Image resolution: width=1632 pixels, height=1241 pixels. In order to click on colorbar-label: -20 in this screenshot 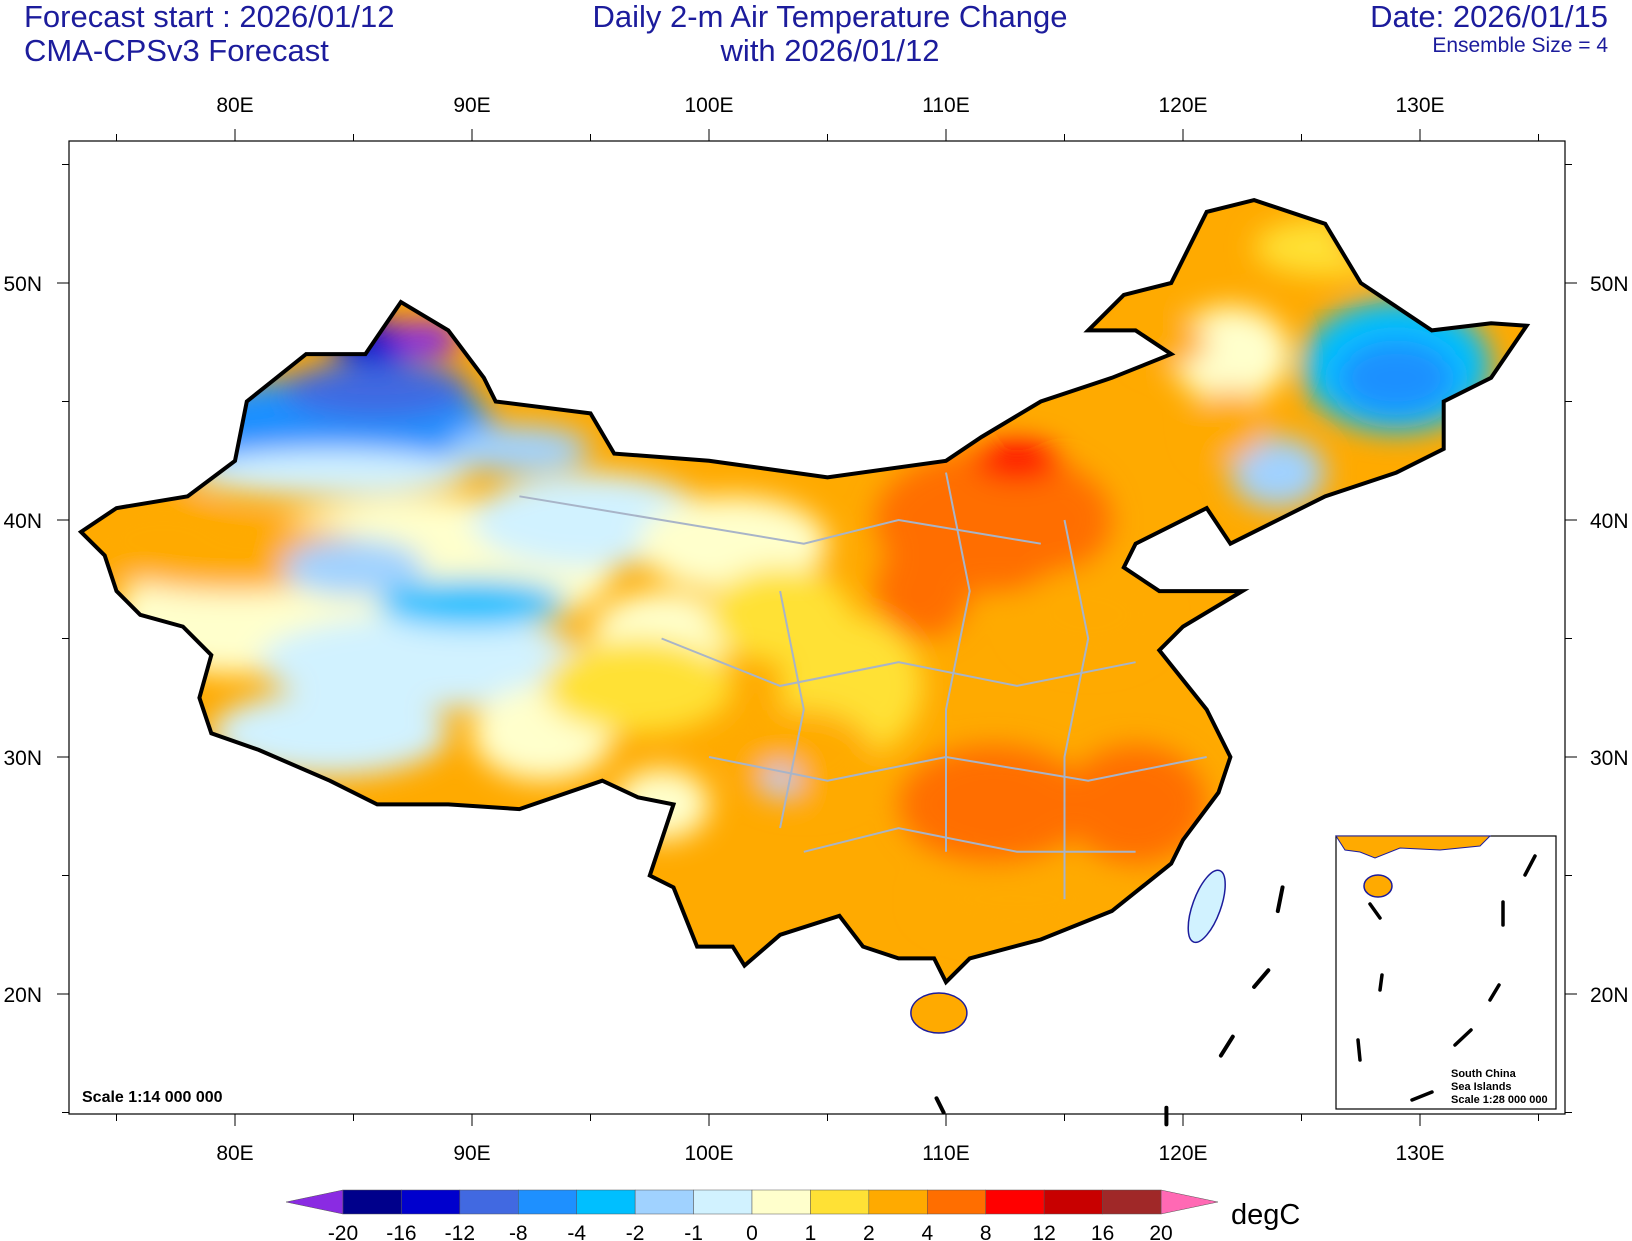, I will do `click(343, 1231)`.